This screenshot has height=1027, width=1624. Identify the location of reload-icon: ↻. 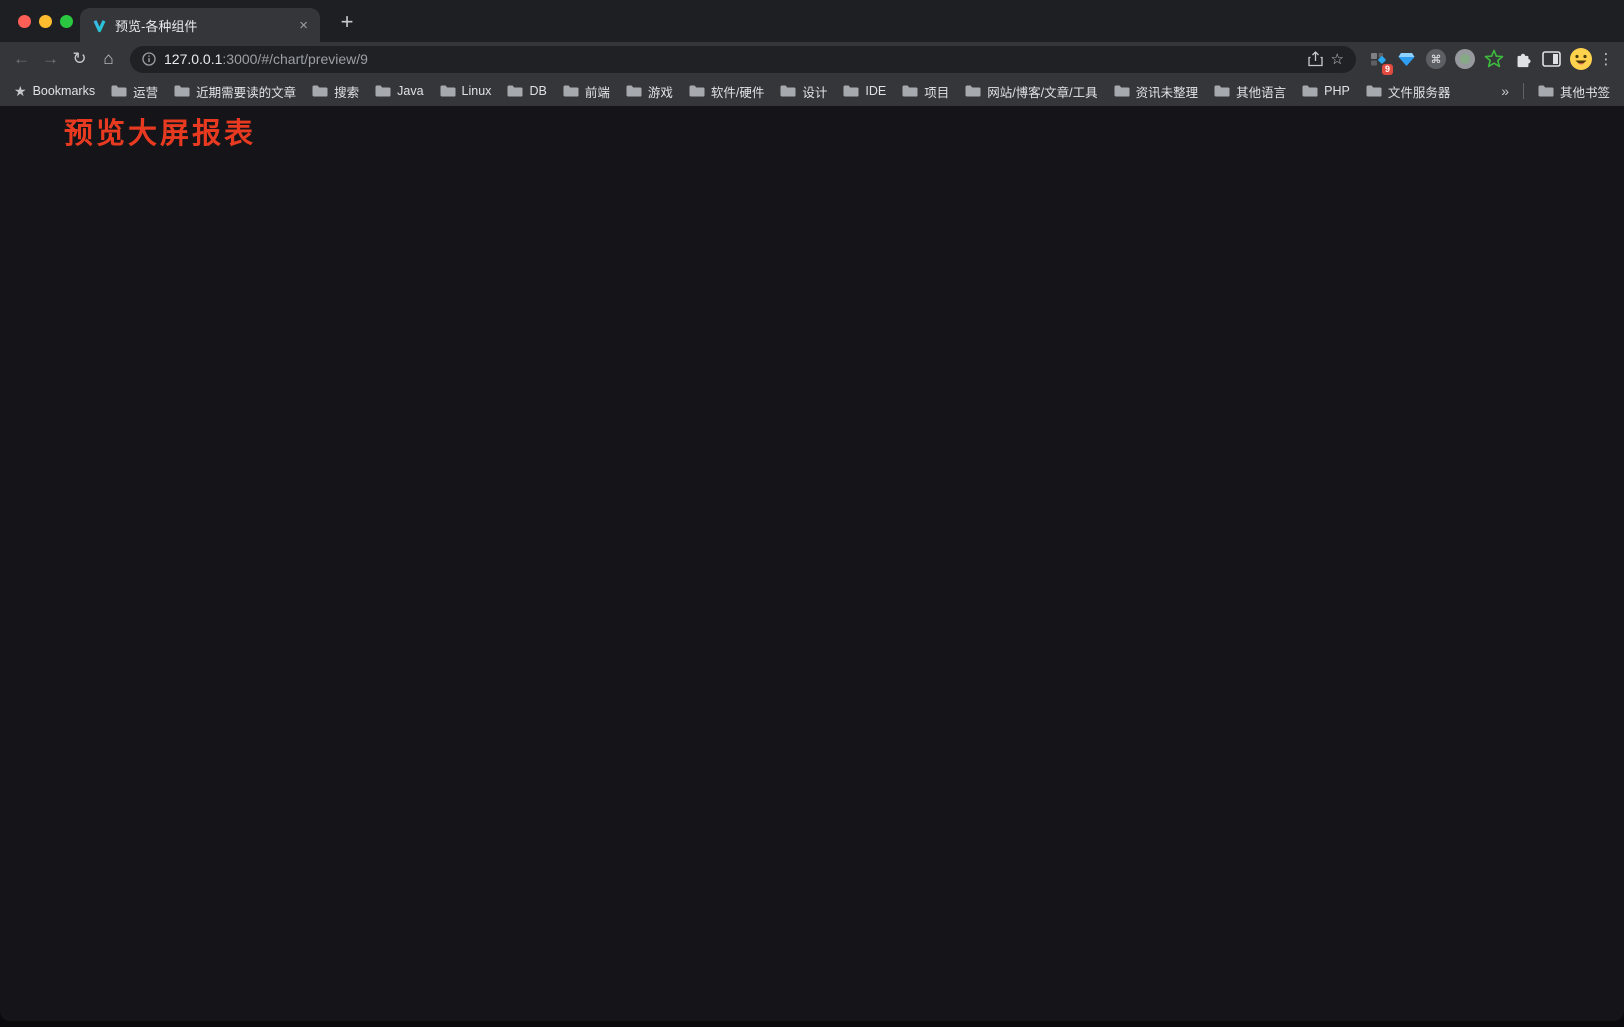
(79, 58).